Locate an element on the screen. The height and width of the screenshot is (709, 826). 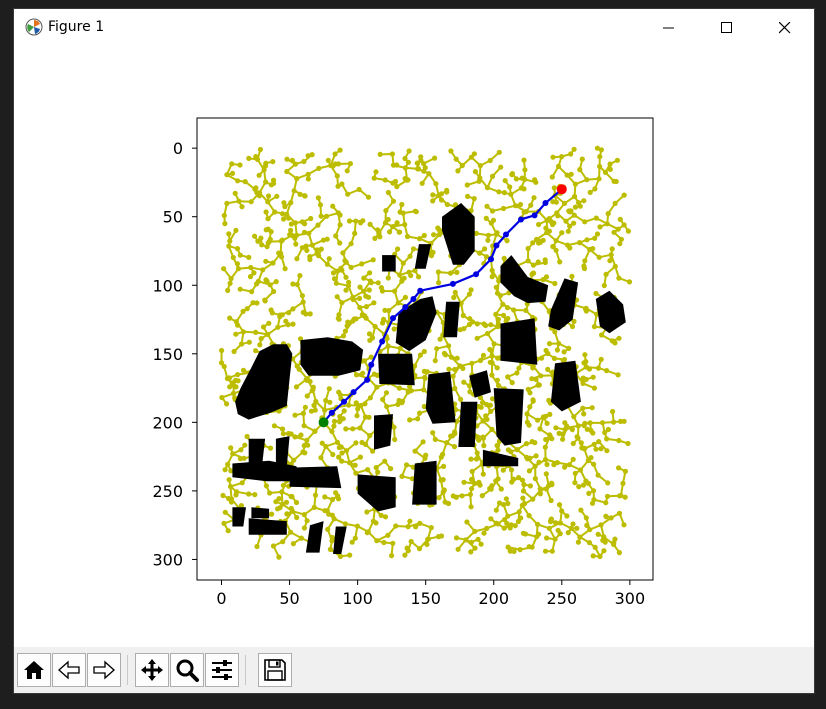
home-button is located at coordinates (34, 670).